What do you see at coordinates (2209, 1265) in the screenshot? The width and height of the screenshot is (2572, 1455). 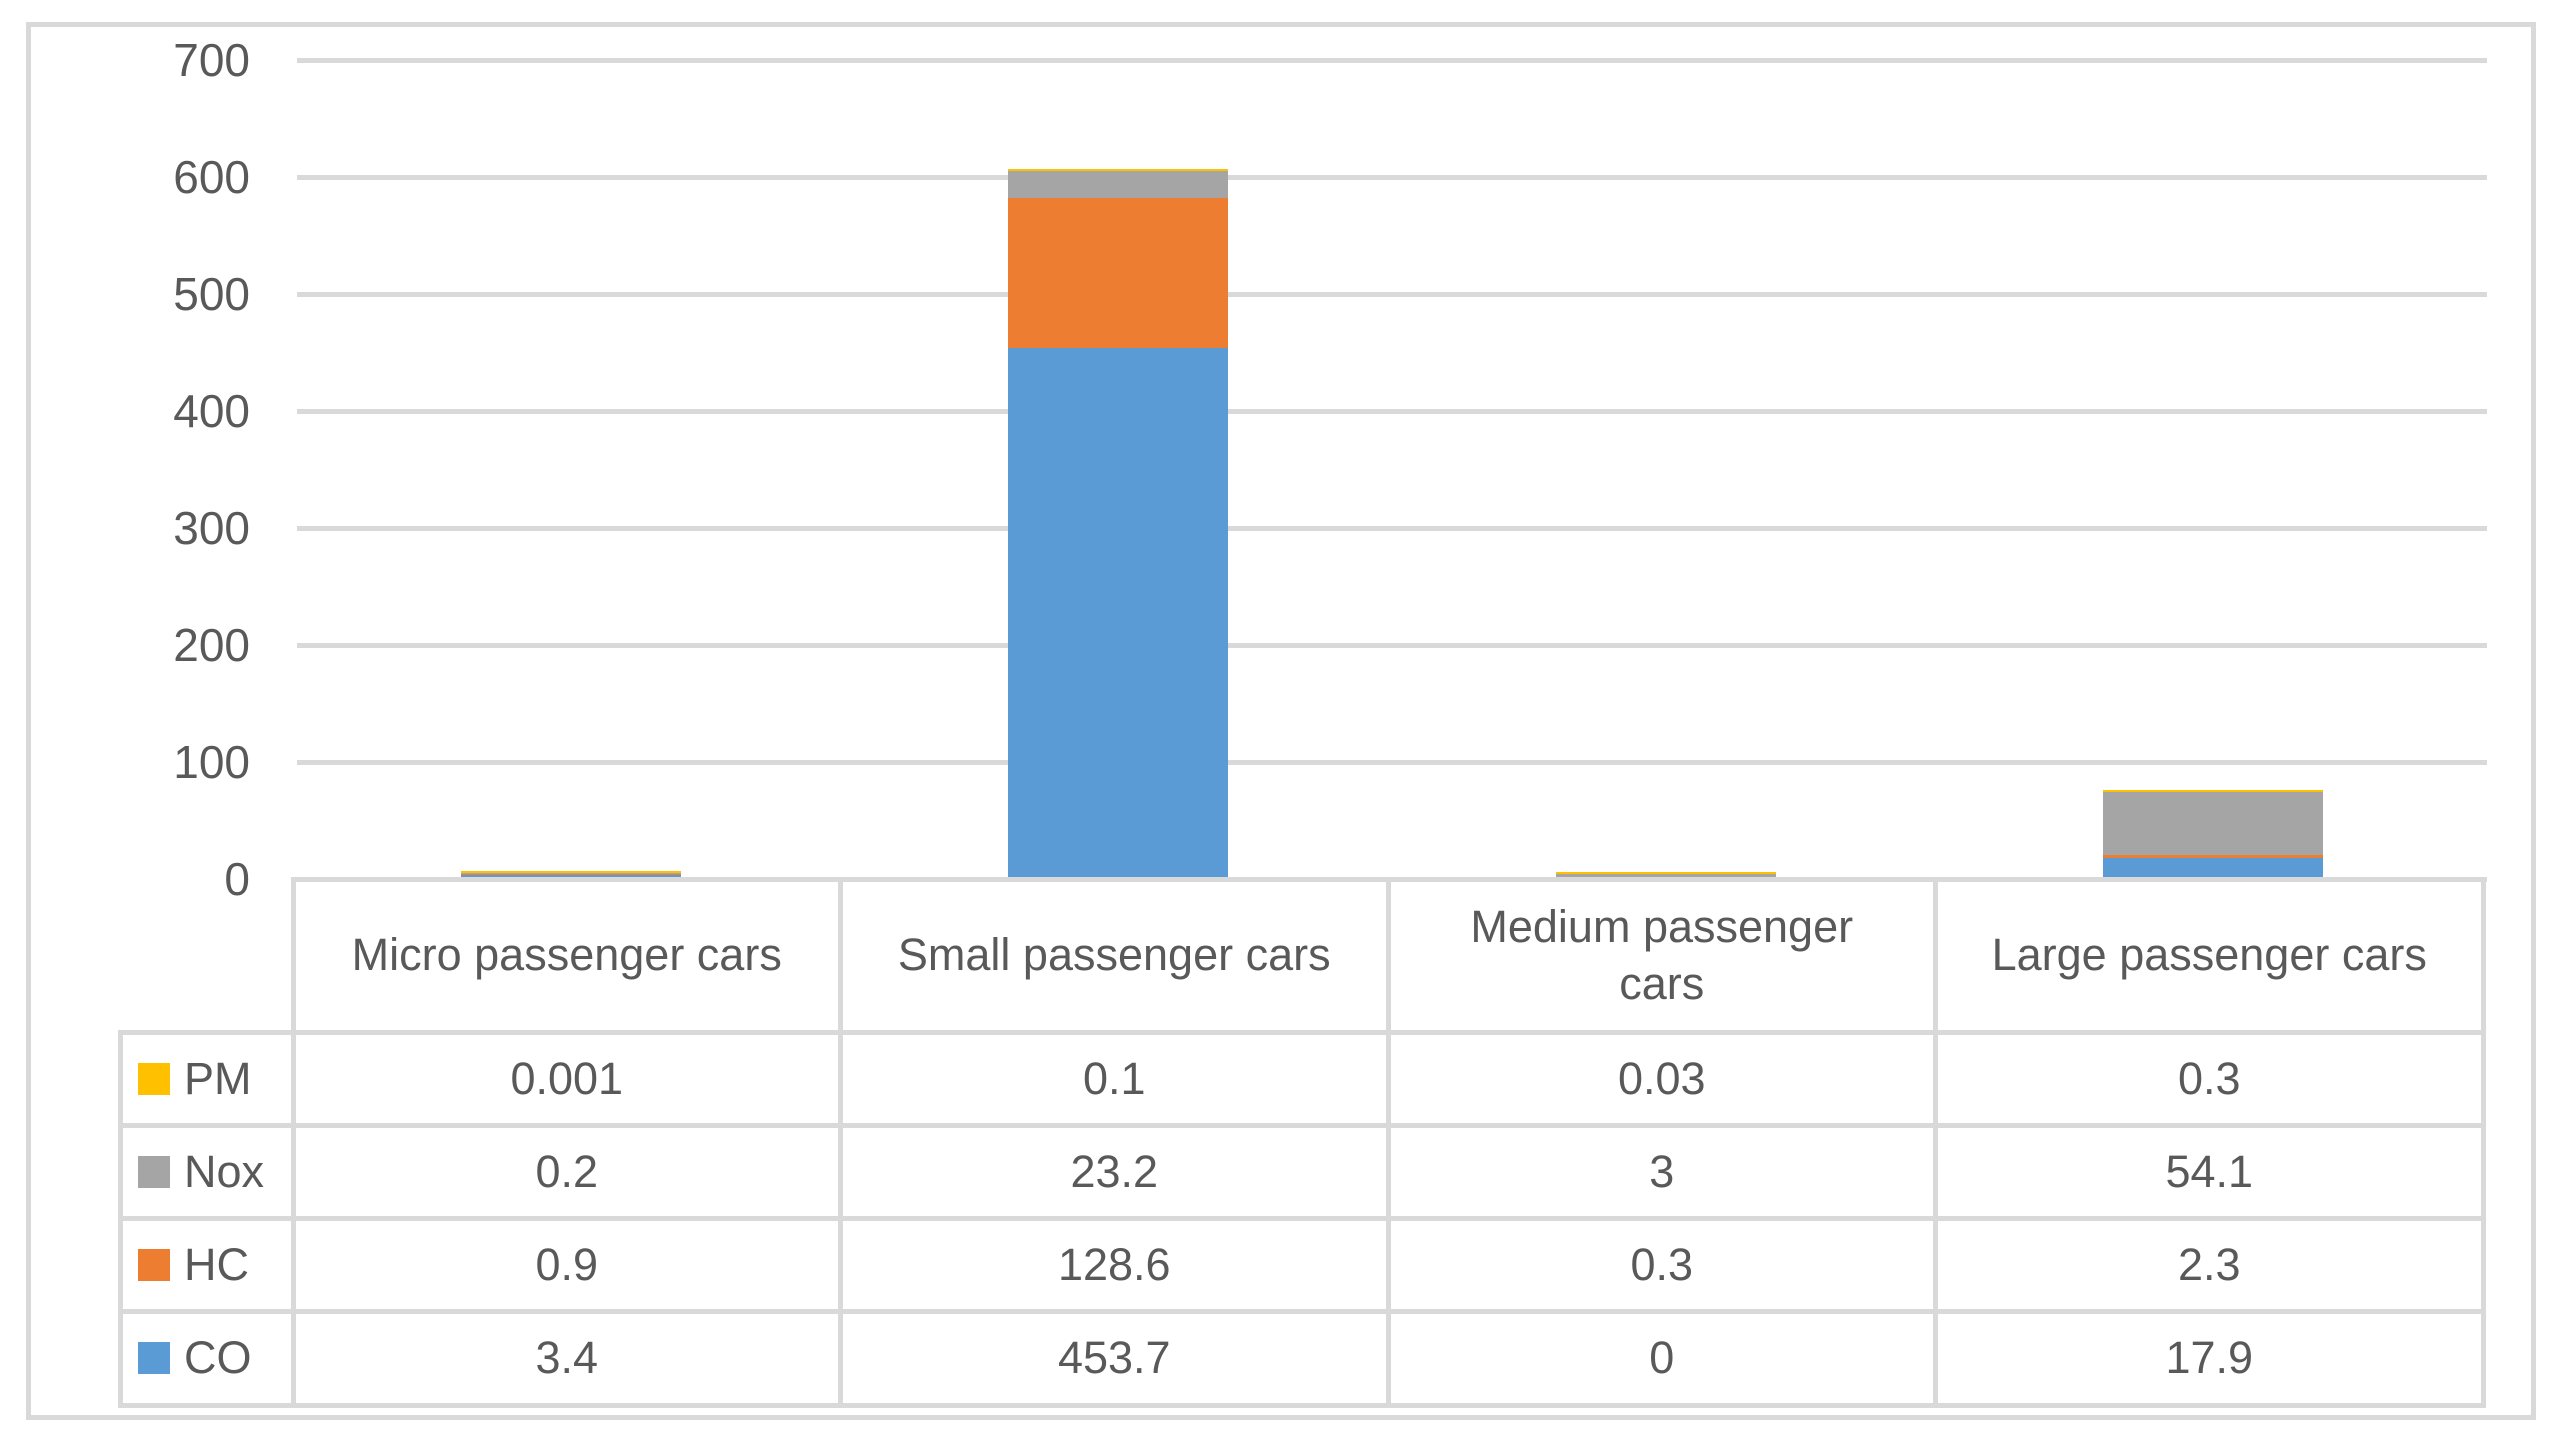 I see `table-value-cell: 2.3` at bounding box center [2209, 1265].